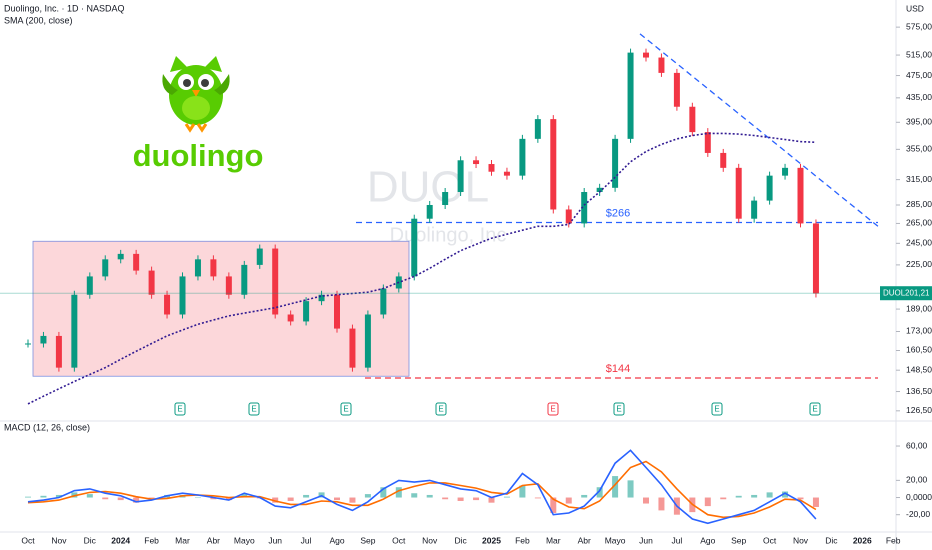 This screenshot has width=932, height=550. What do you see at coordinates (919, 331) in the screenshot?
I see `y-tick-label: 173,00` at bounding box center [919, 331].